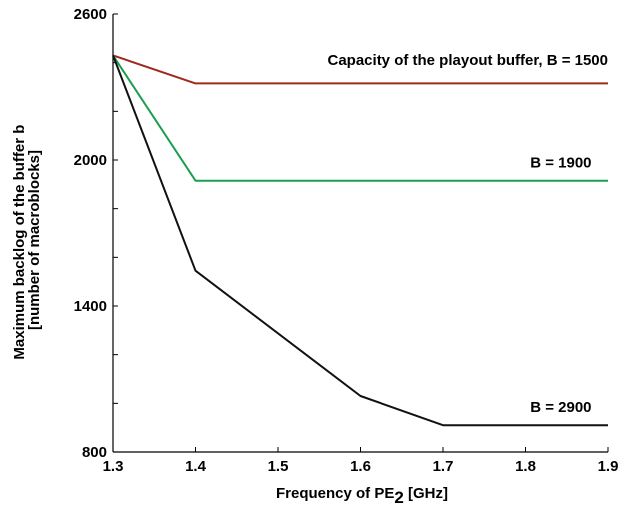  What do you see at coordinates (360, 466) in the screenshot?
I see `x-tick-label: 1.6` at bounding box center [360, 466].